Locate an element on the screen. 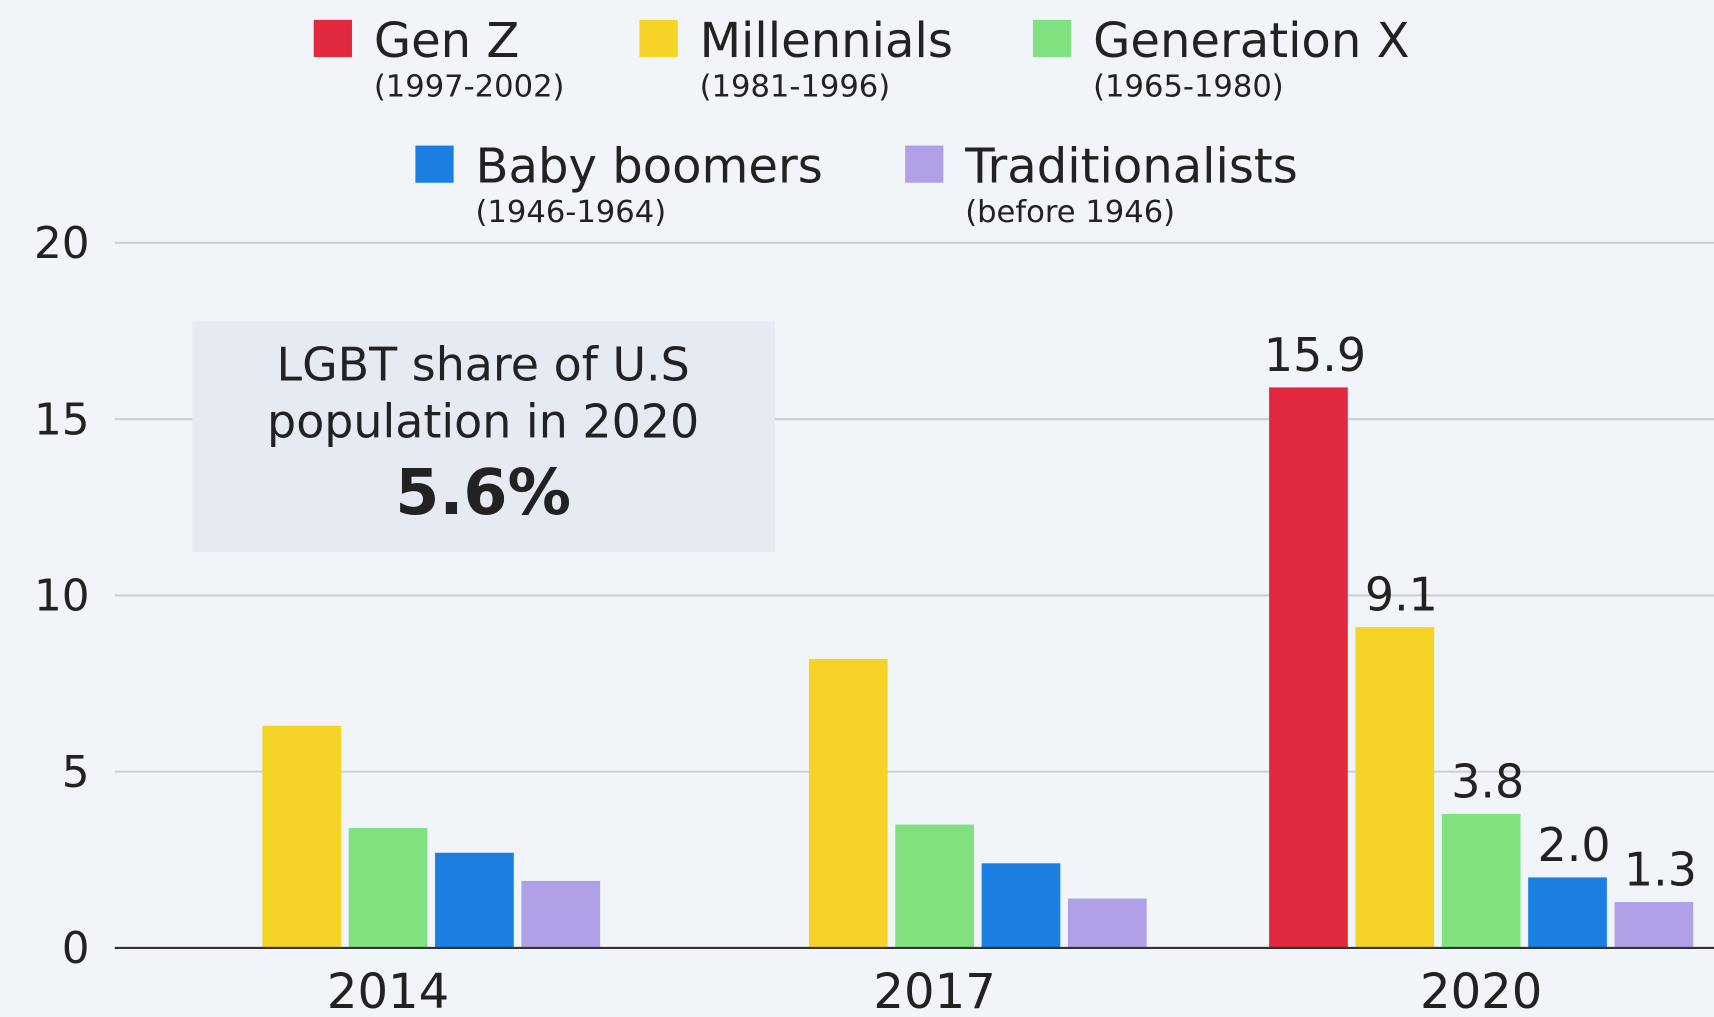 This screenshot has width=1714, height=1017. y-tick-label: 10 is located at coordinates (62, 596).